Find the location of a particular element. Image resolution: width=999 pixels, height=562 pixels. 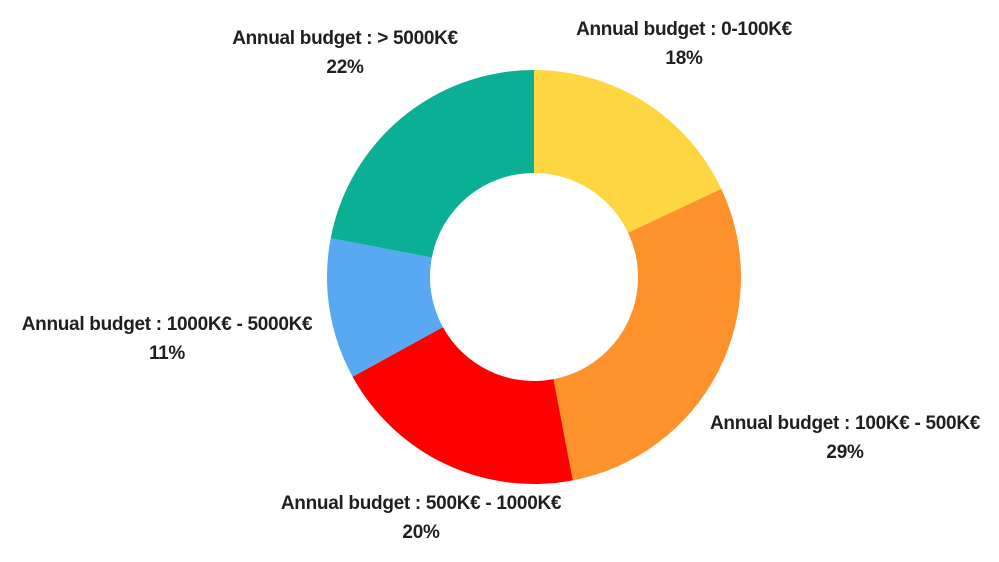

slice-label-100k-500k: Annual budget : 100K€ - 500K€ 29% is located at coordinates (845, 438).